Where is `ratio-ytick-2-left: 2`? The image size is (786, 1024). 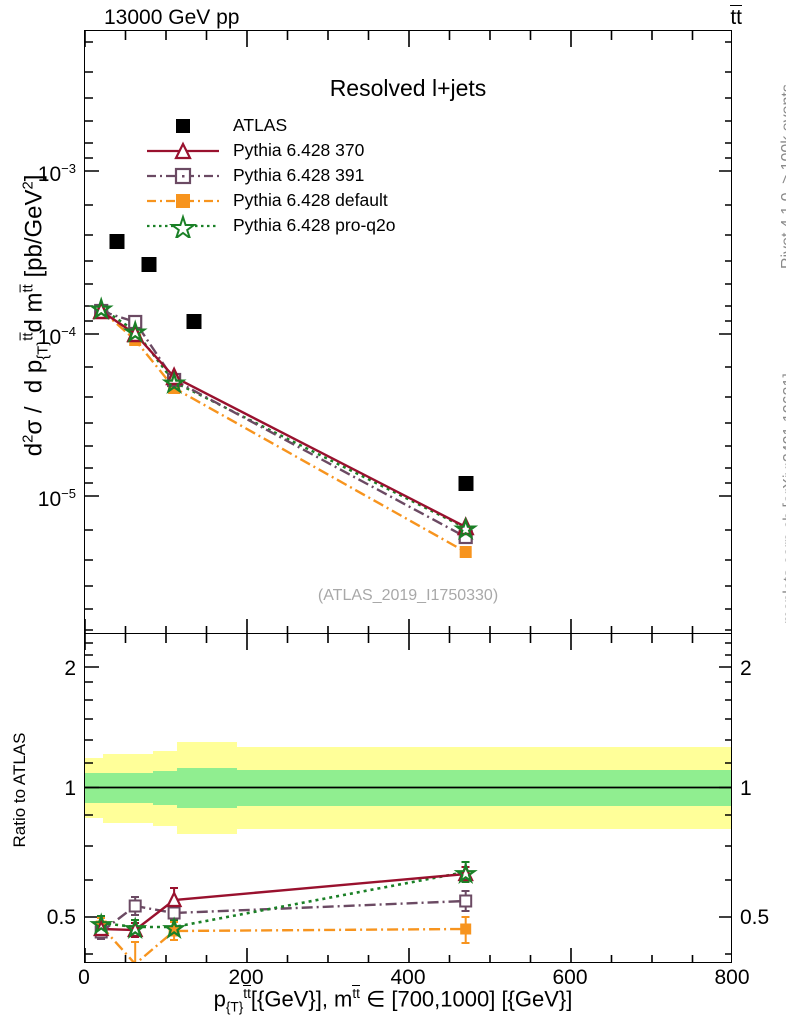
ratio-ytick-2-left: 2 is located at coordinates (70, 668).